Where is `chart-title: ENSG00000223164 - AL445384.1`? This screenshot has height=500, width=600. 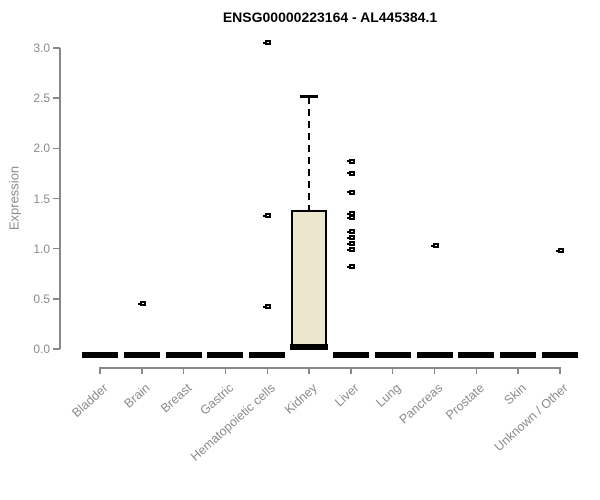
chart-title: ENSG00000223164 - AL445384.1 is located at coordinates (330, 17).